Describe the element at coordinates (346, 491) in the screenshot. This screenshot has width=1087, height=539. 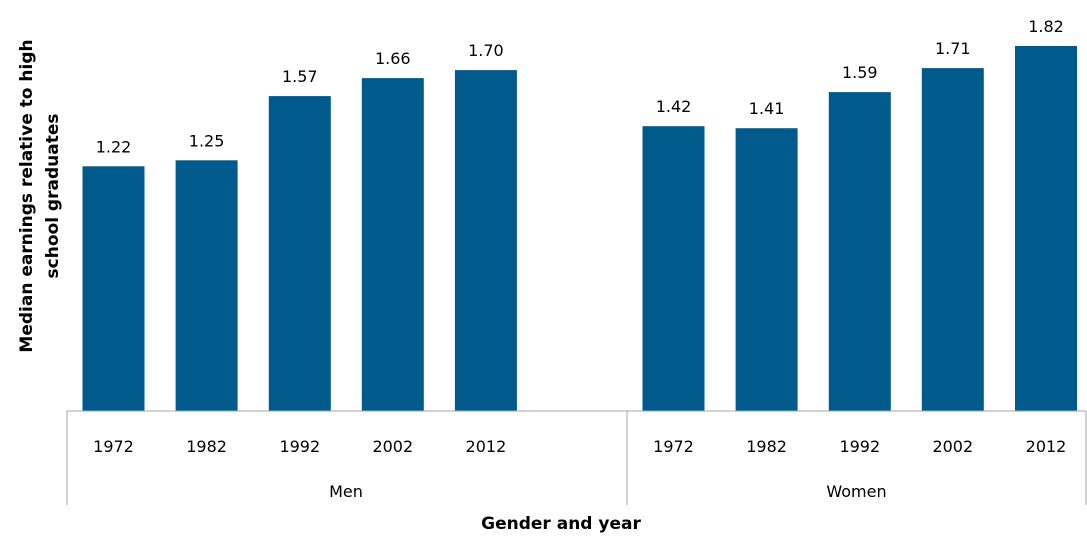
I see `x-group-label: Men` at that location.